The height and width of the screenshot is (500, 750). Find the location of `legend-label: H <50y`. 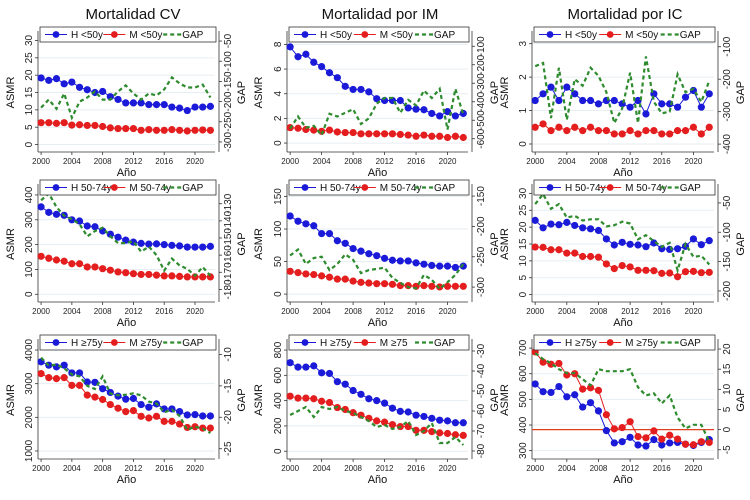

legend-label: H <50y is located at coordinates (336, 35).